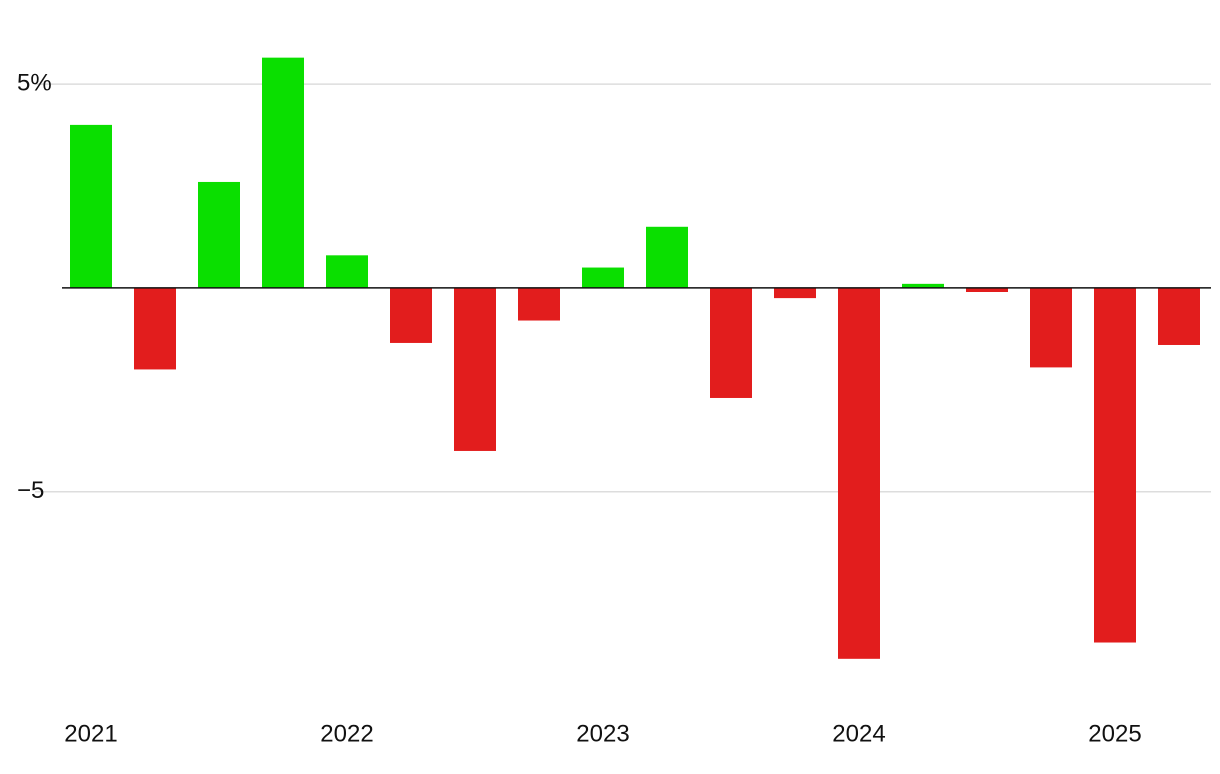  Describe the element at coordinates (346, 733) in the screenshot. I see `x-tick-label: 2022` at that location.